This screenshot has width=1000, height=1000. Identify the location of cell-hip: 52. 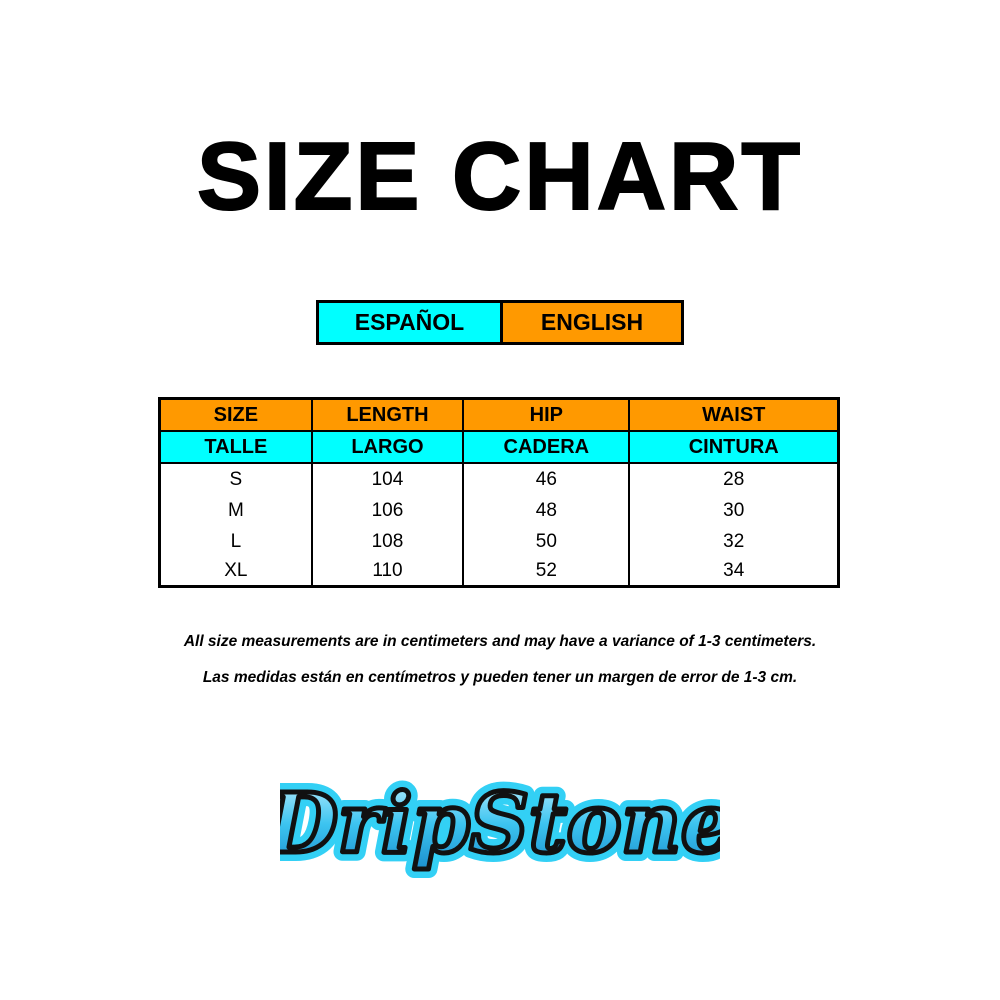
(546, 572).